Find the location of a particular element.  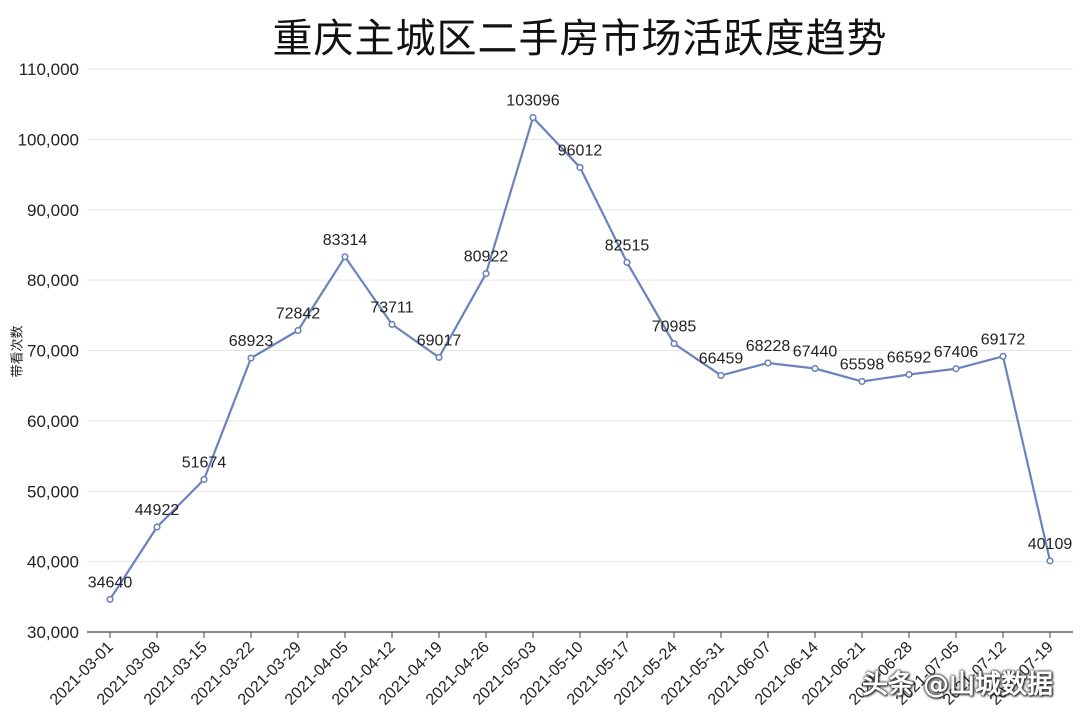

data-label: 44922 is located at coordinates (157, 510).